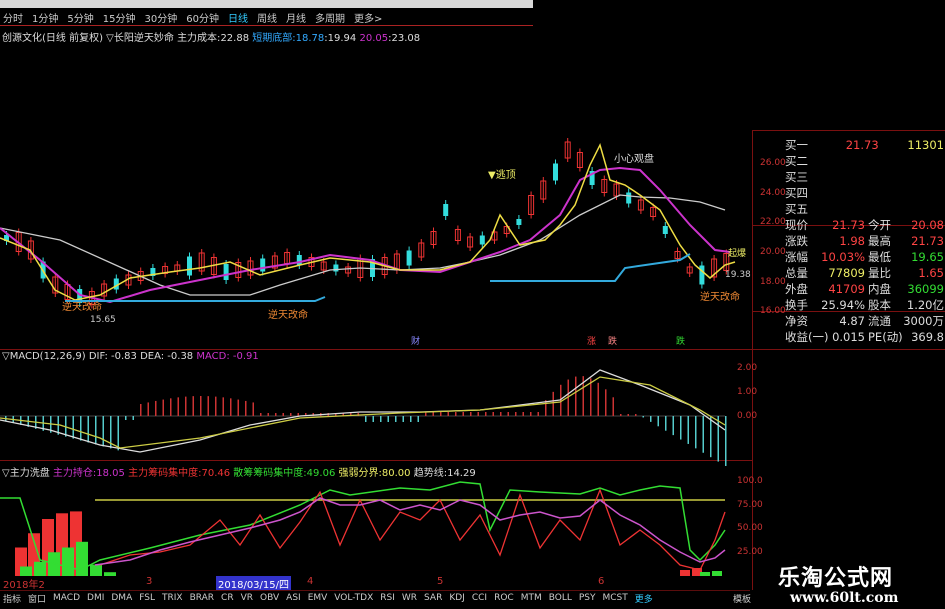  I want to click on indicator-tab: ROC, so click(504, 598).